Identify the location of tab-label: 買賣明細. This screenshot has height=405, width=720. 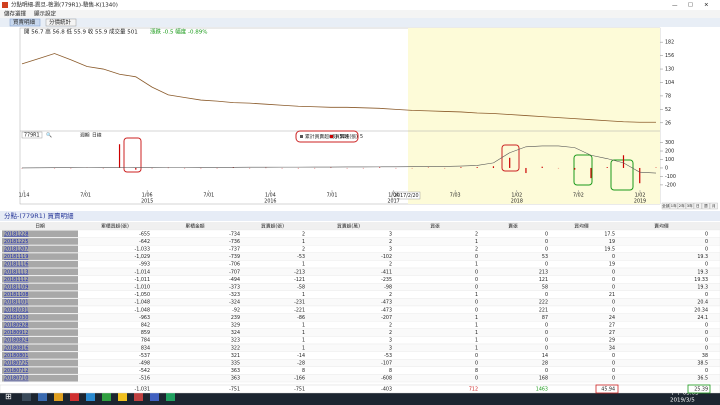
(24, 22).